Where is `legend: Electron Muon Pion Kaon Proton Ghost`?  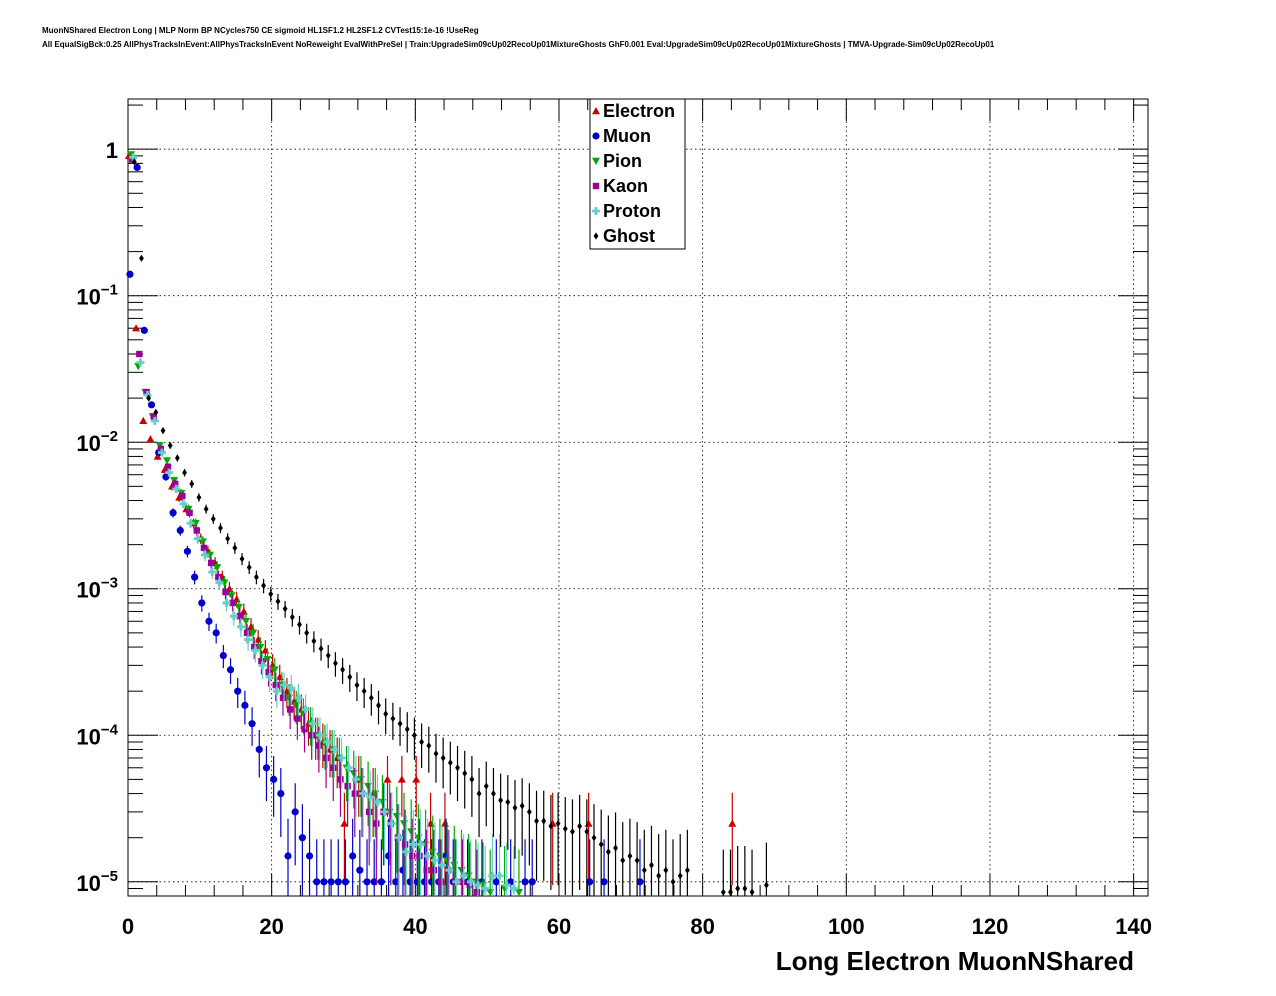 legend: Electron Muon Pion Kaon Proton Ghost is located at coordinates (637, 174).